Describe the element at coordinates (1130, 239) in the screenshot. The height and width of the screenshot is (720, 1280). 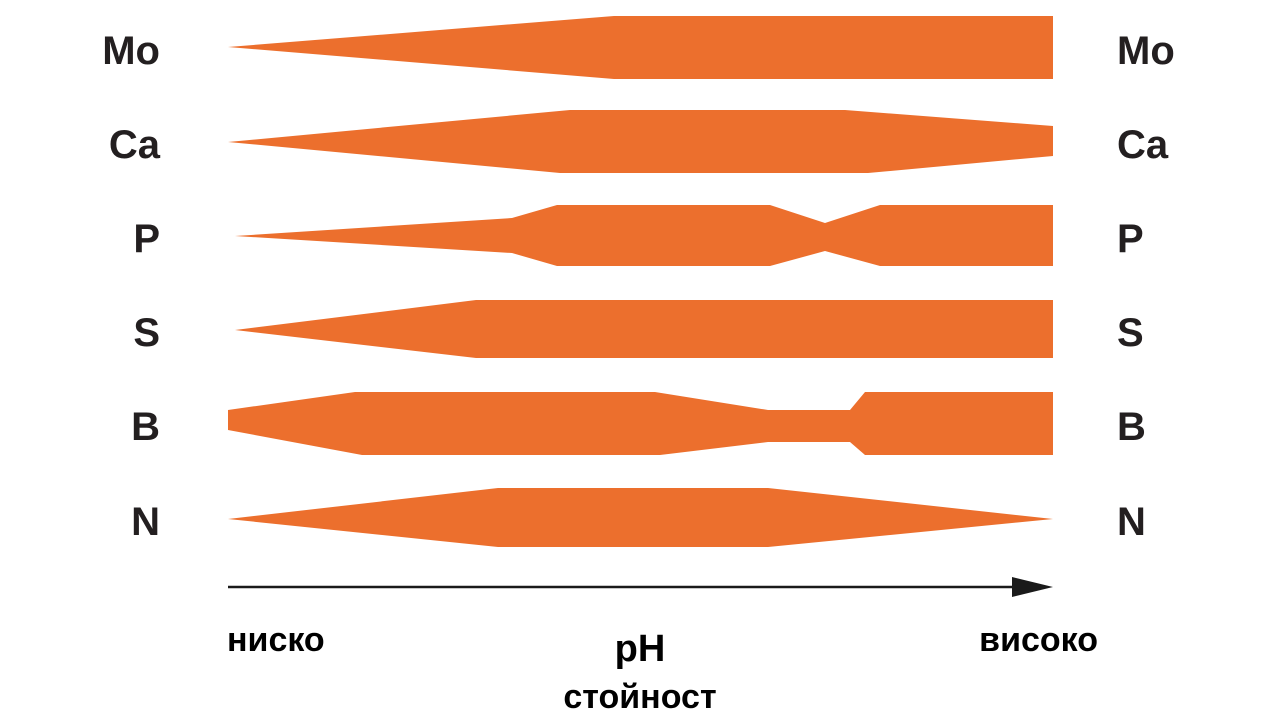
I see `right-label-p: P` at that location.